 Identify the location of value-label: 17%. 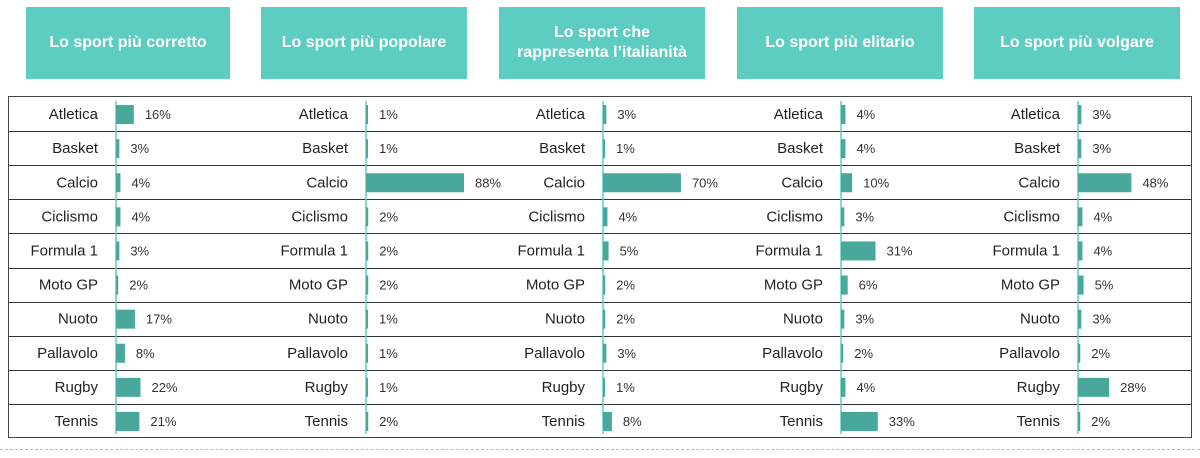
(159, 319).